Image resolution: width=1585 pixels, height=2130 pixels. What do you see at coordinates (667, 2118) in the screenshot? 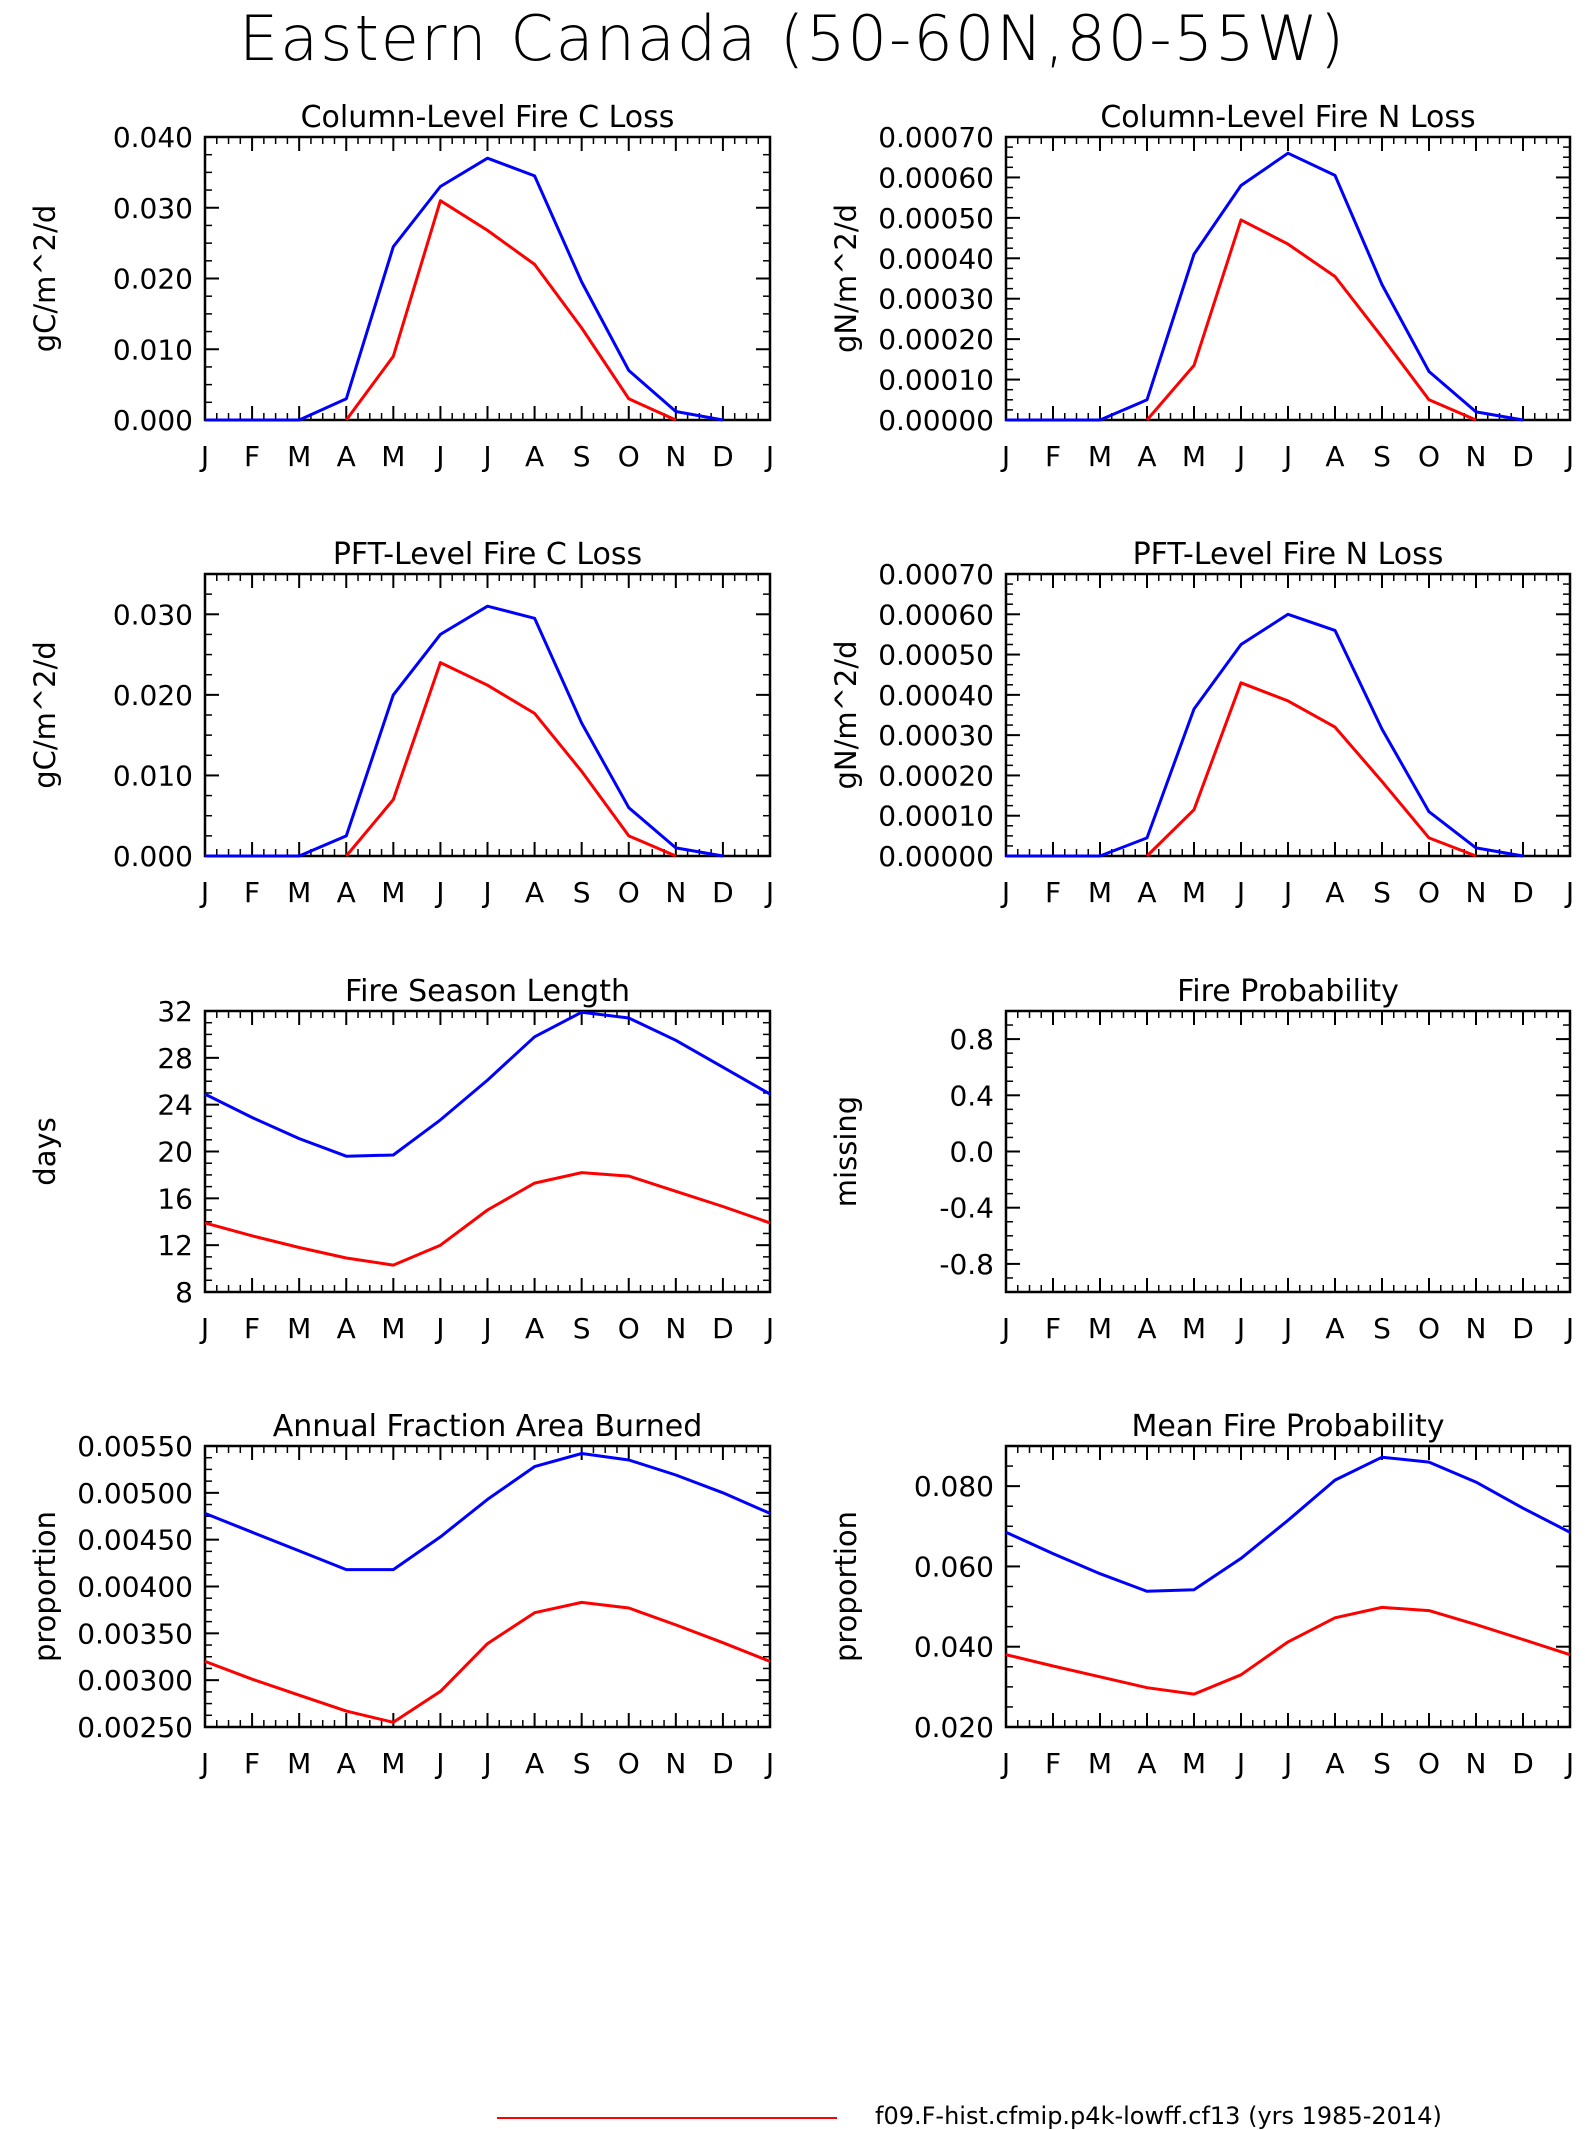
I see `legend` at bounding box center [667, 2118].